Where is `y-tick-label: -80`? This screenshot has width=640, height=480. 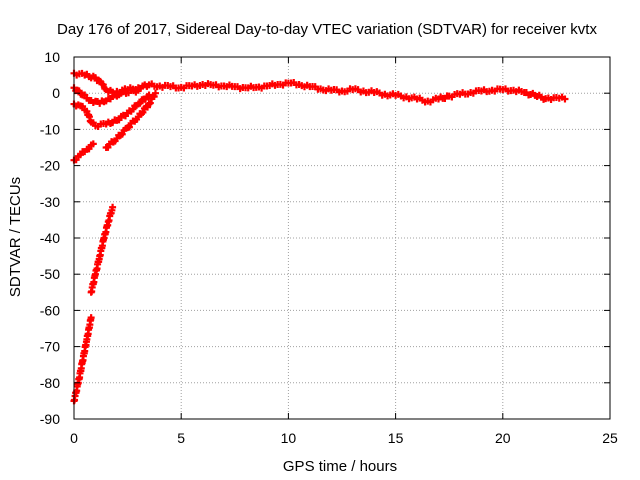
y-tick-label: -80 is located at coordinates (50, 383).